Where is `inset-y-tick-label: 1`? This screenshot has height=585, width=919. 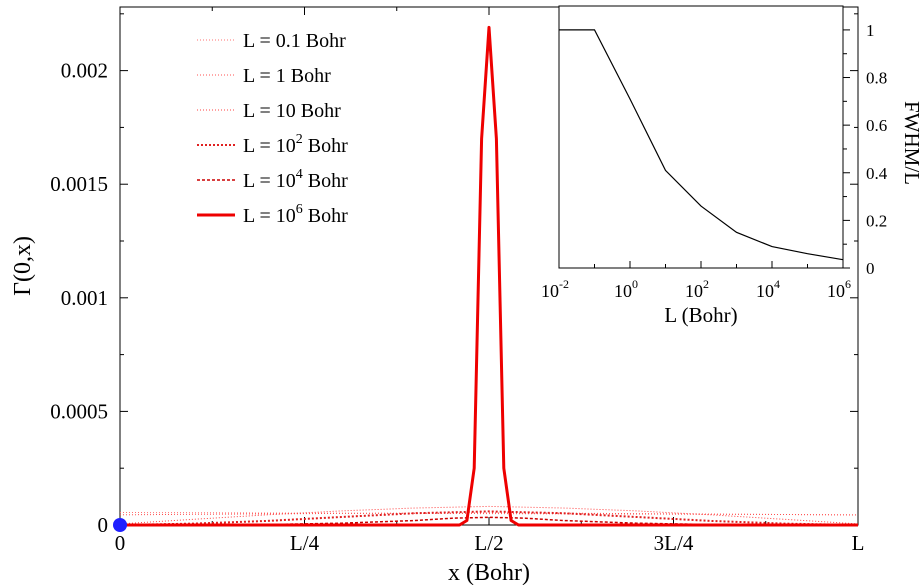
inset-y-tick-label: 1 is located at coordinates (870, 30).